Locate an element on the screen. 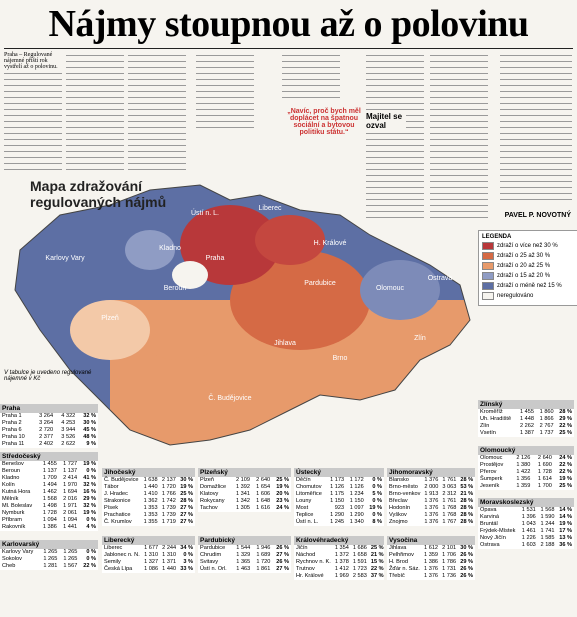  table-row: Blansko 1 376 1 761 28 % is located at coordinates (431, 480).